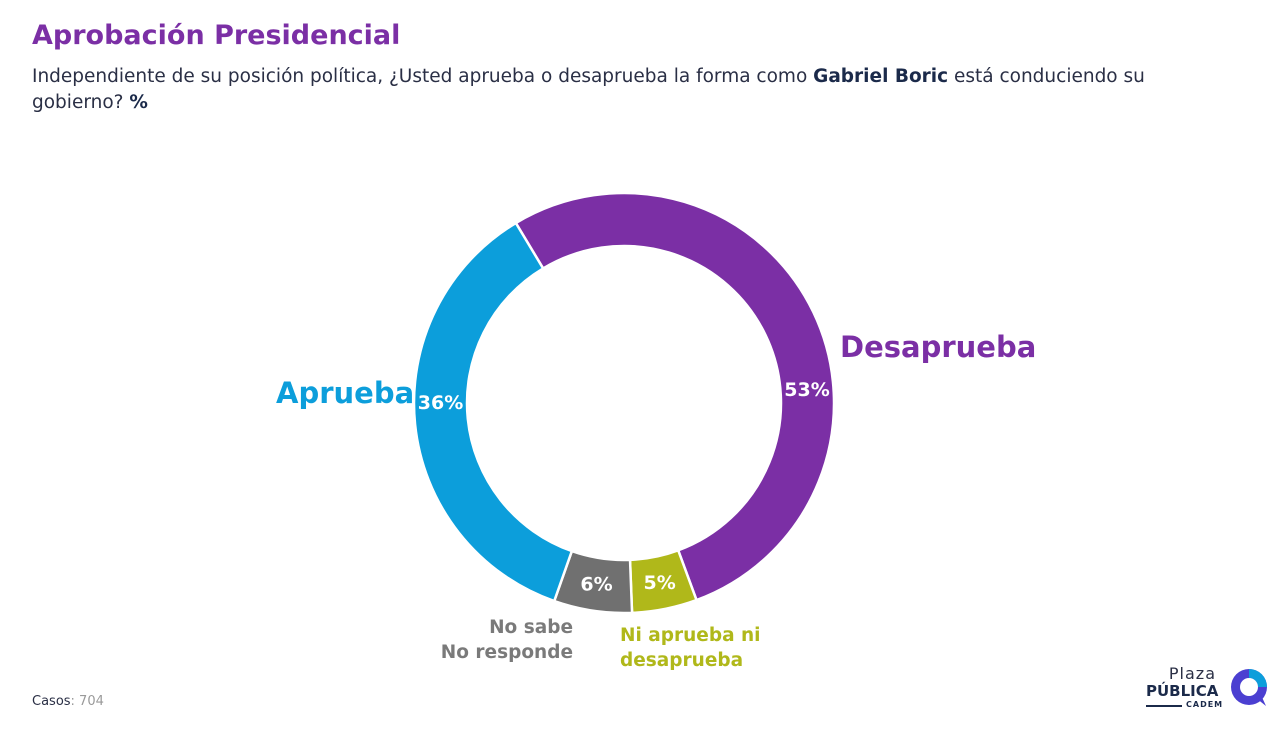 This screenshot has width=1280, height=735. What do you see at coordinates (440, 403) in the screenshot?
I see `donut-value-label-3: 36%` at bounding box center [440, 403].